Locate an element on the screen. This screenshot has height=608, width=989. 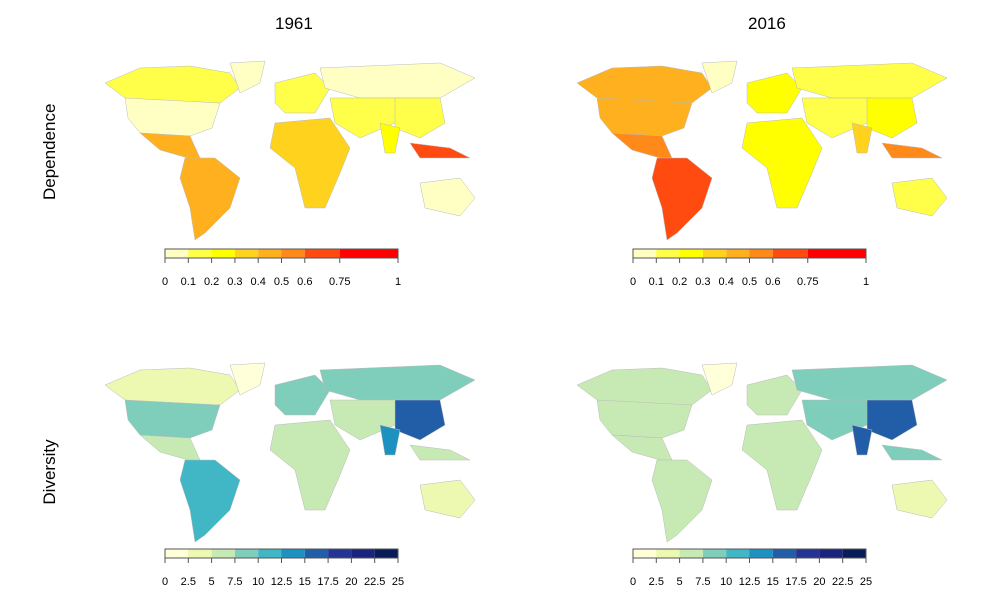
legend-tick-label: 22.5 is located at coordinates (374, 582).